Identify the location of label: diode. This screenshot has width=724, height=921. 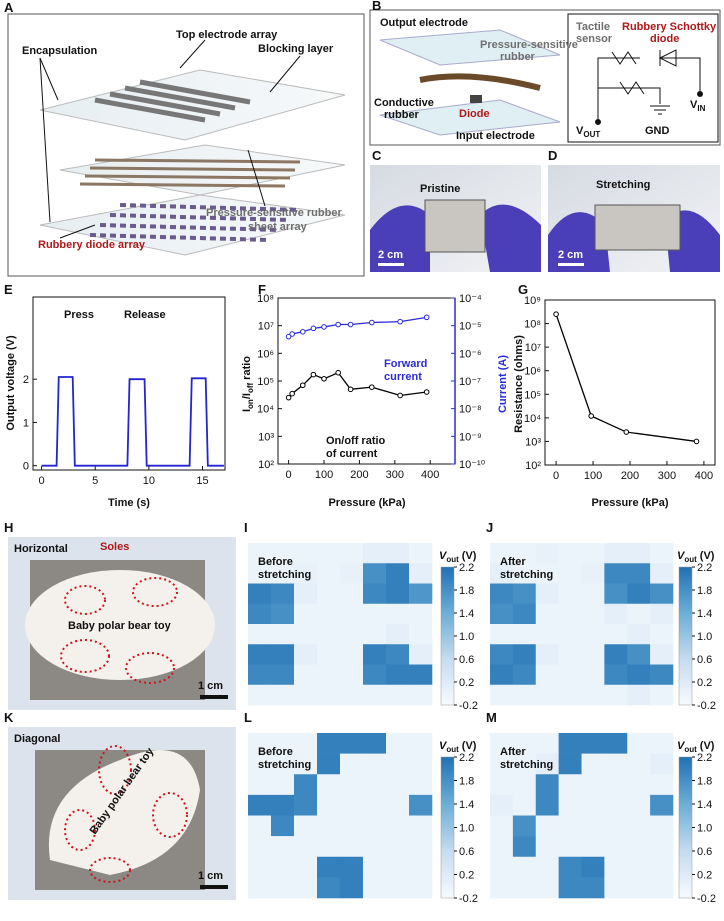
(664, 39).